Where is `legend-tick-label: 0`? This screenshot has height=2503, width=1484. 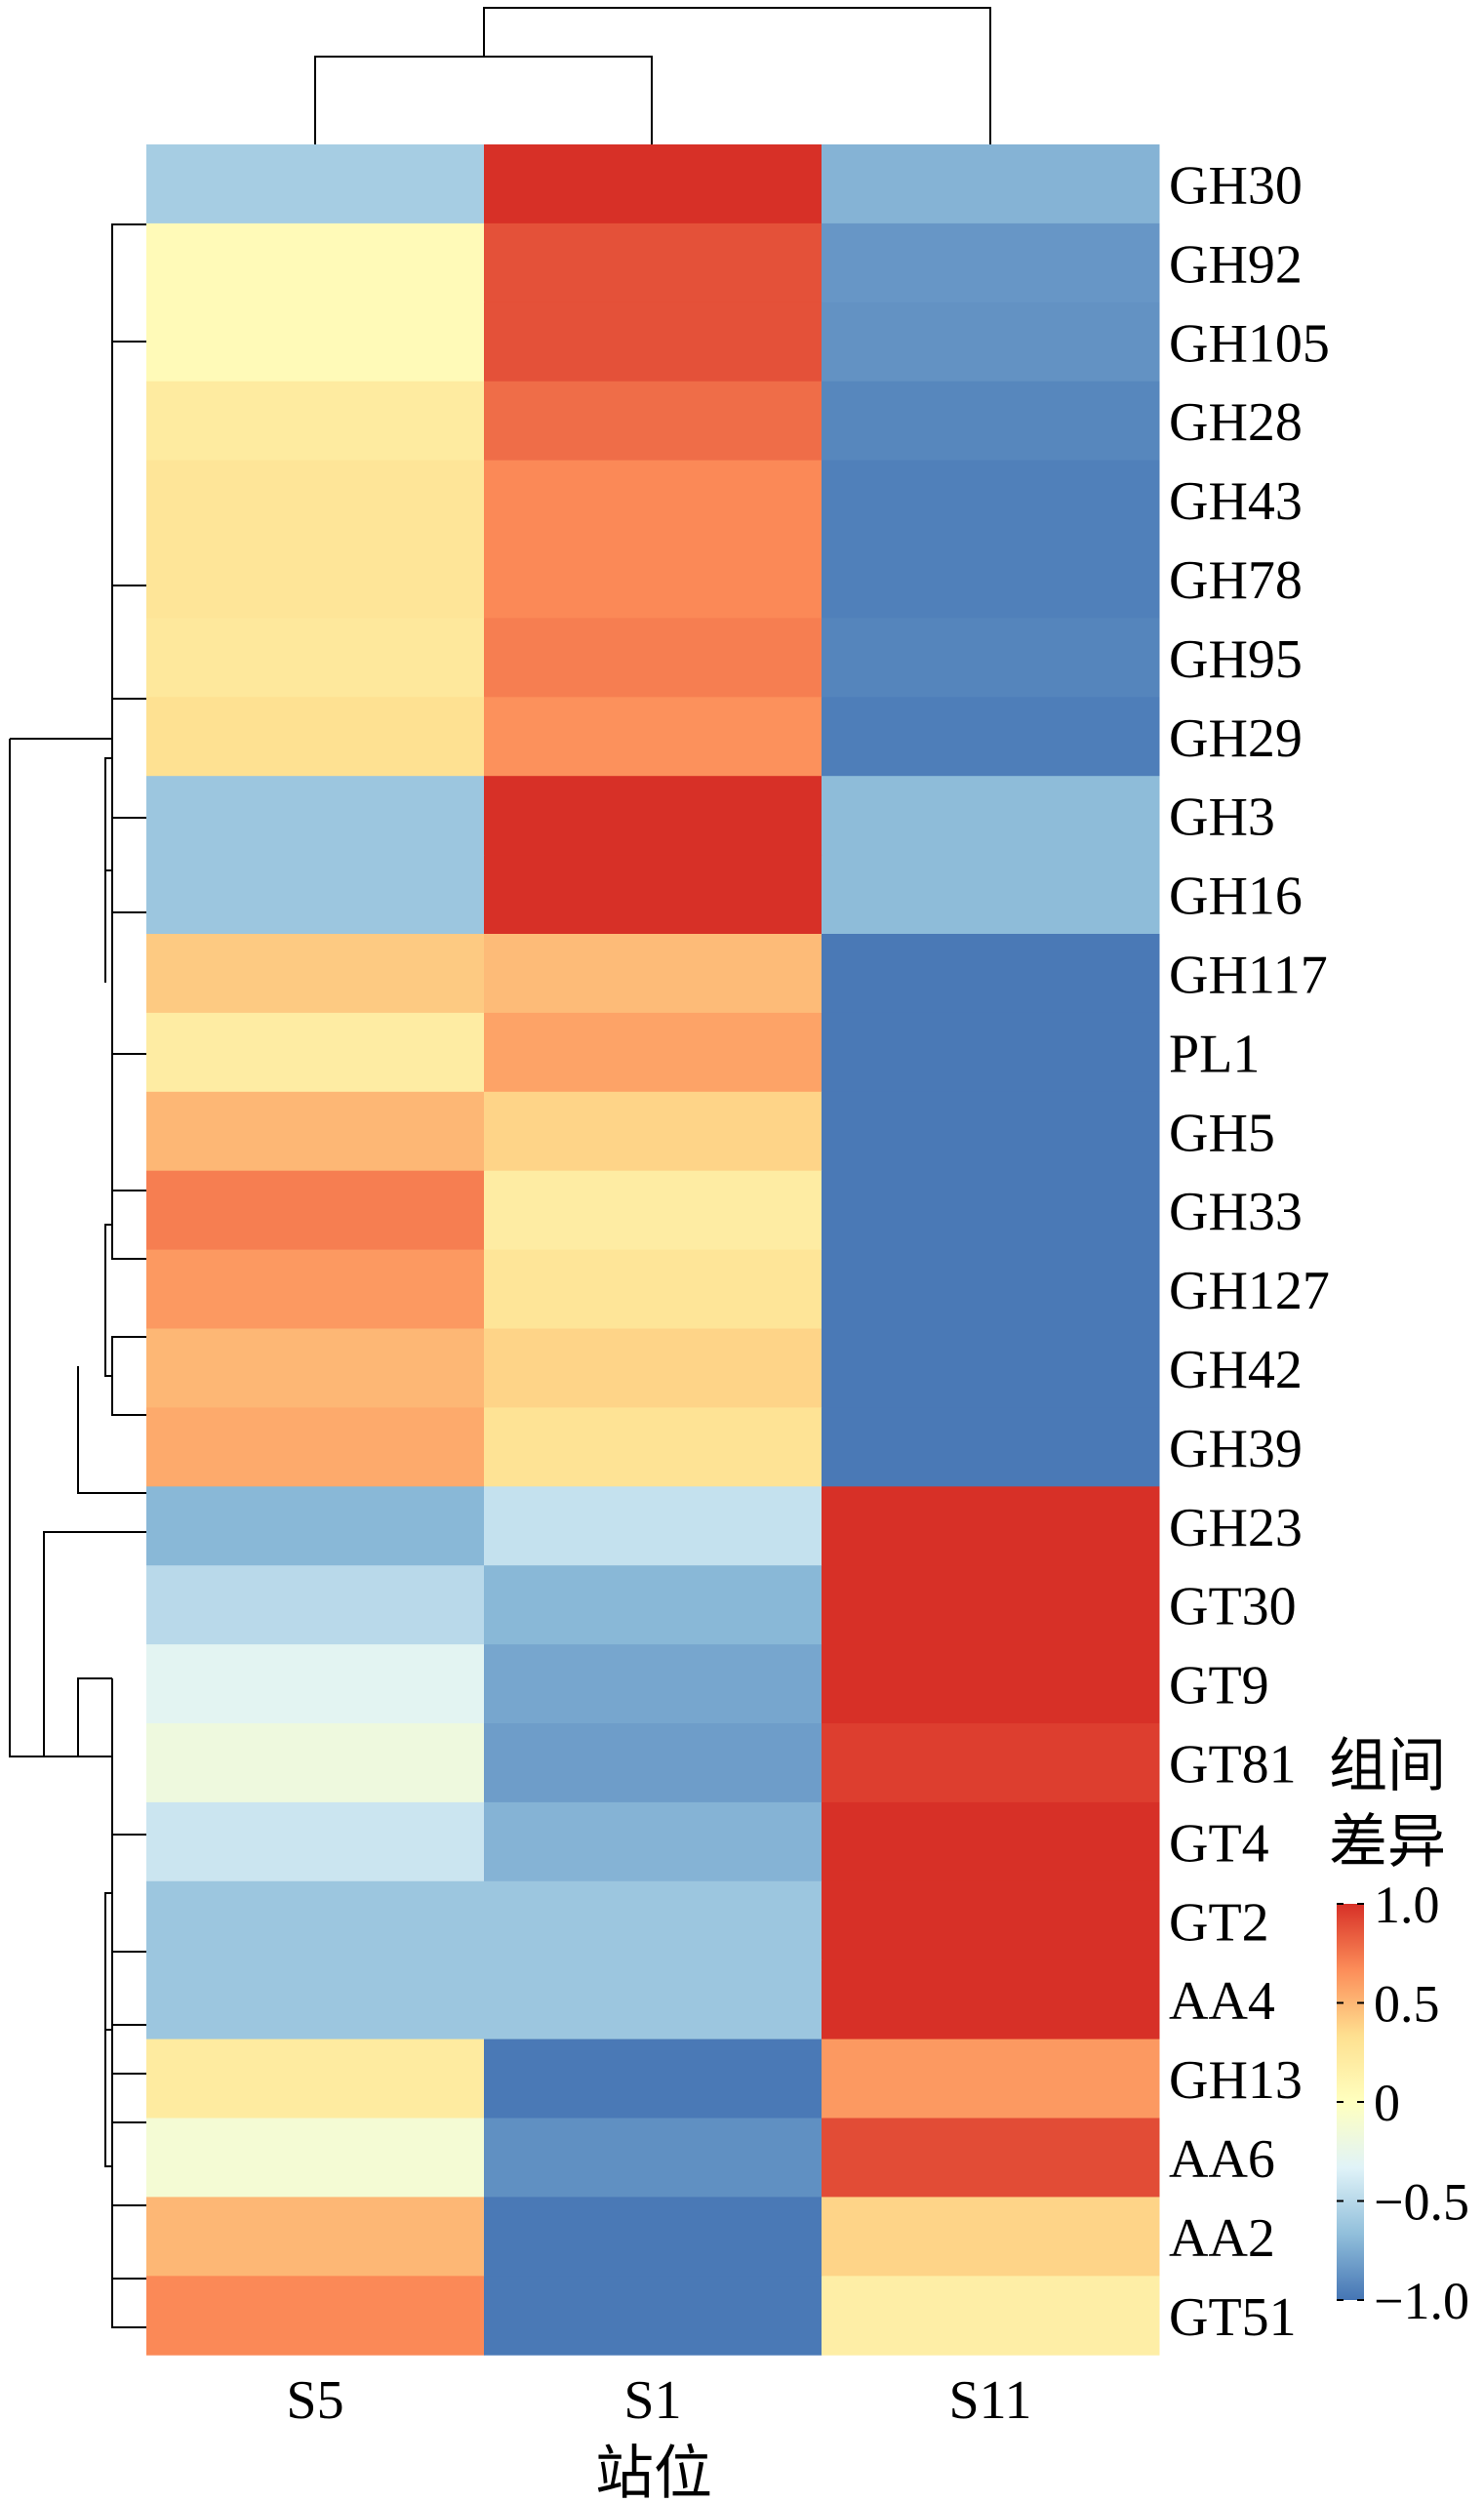 legend-tick-label: 0 is located at coordinates (1387, 2103).